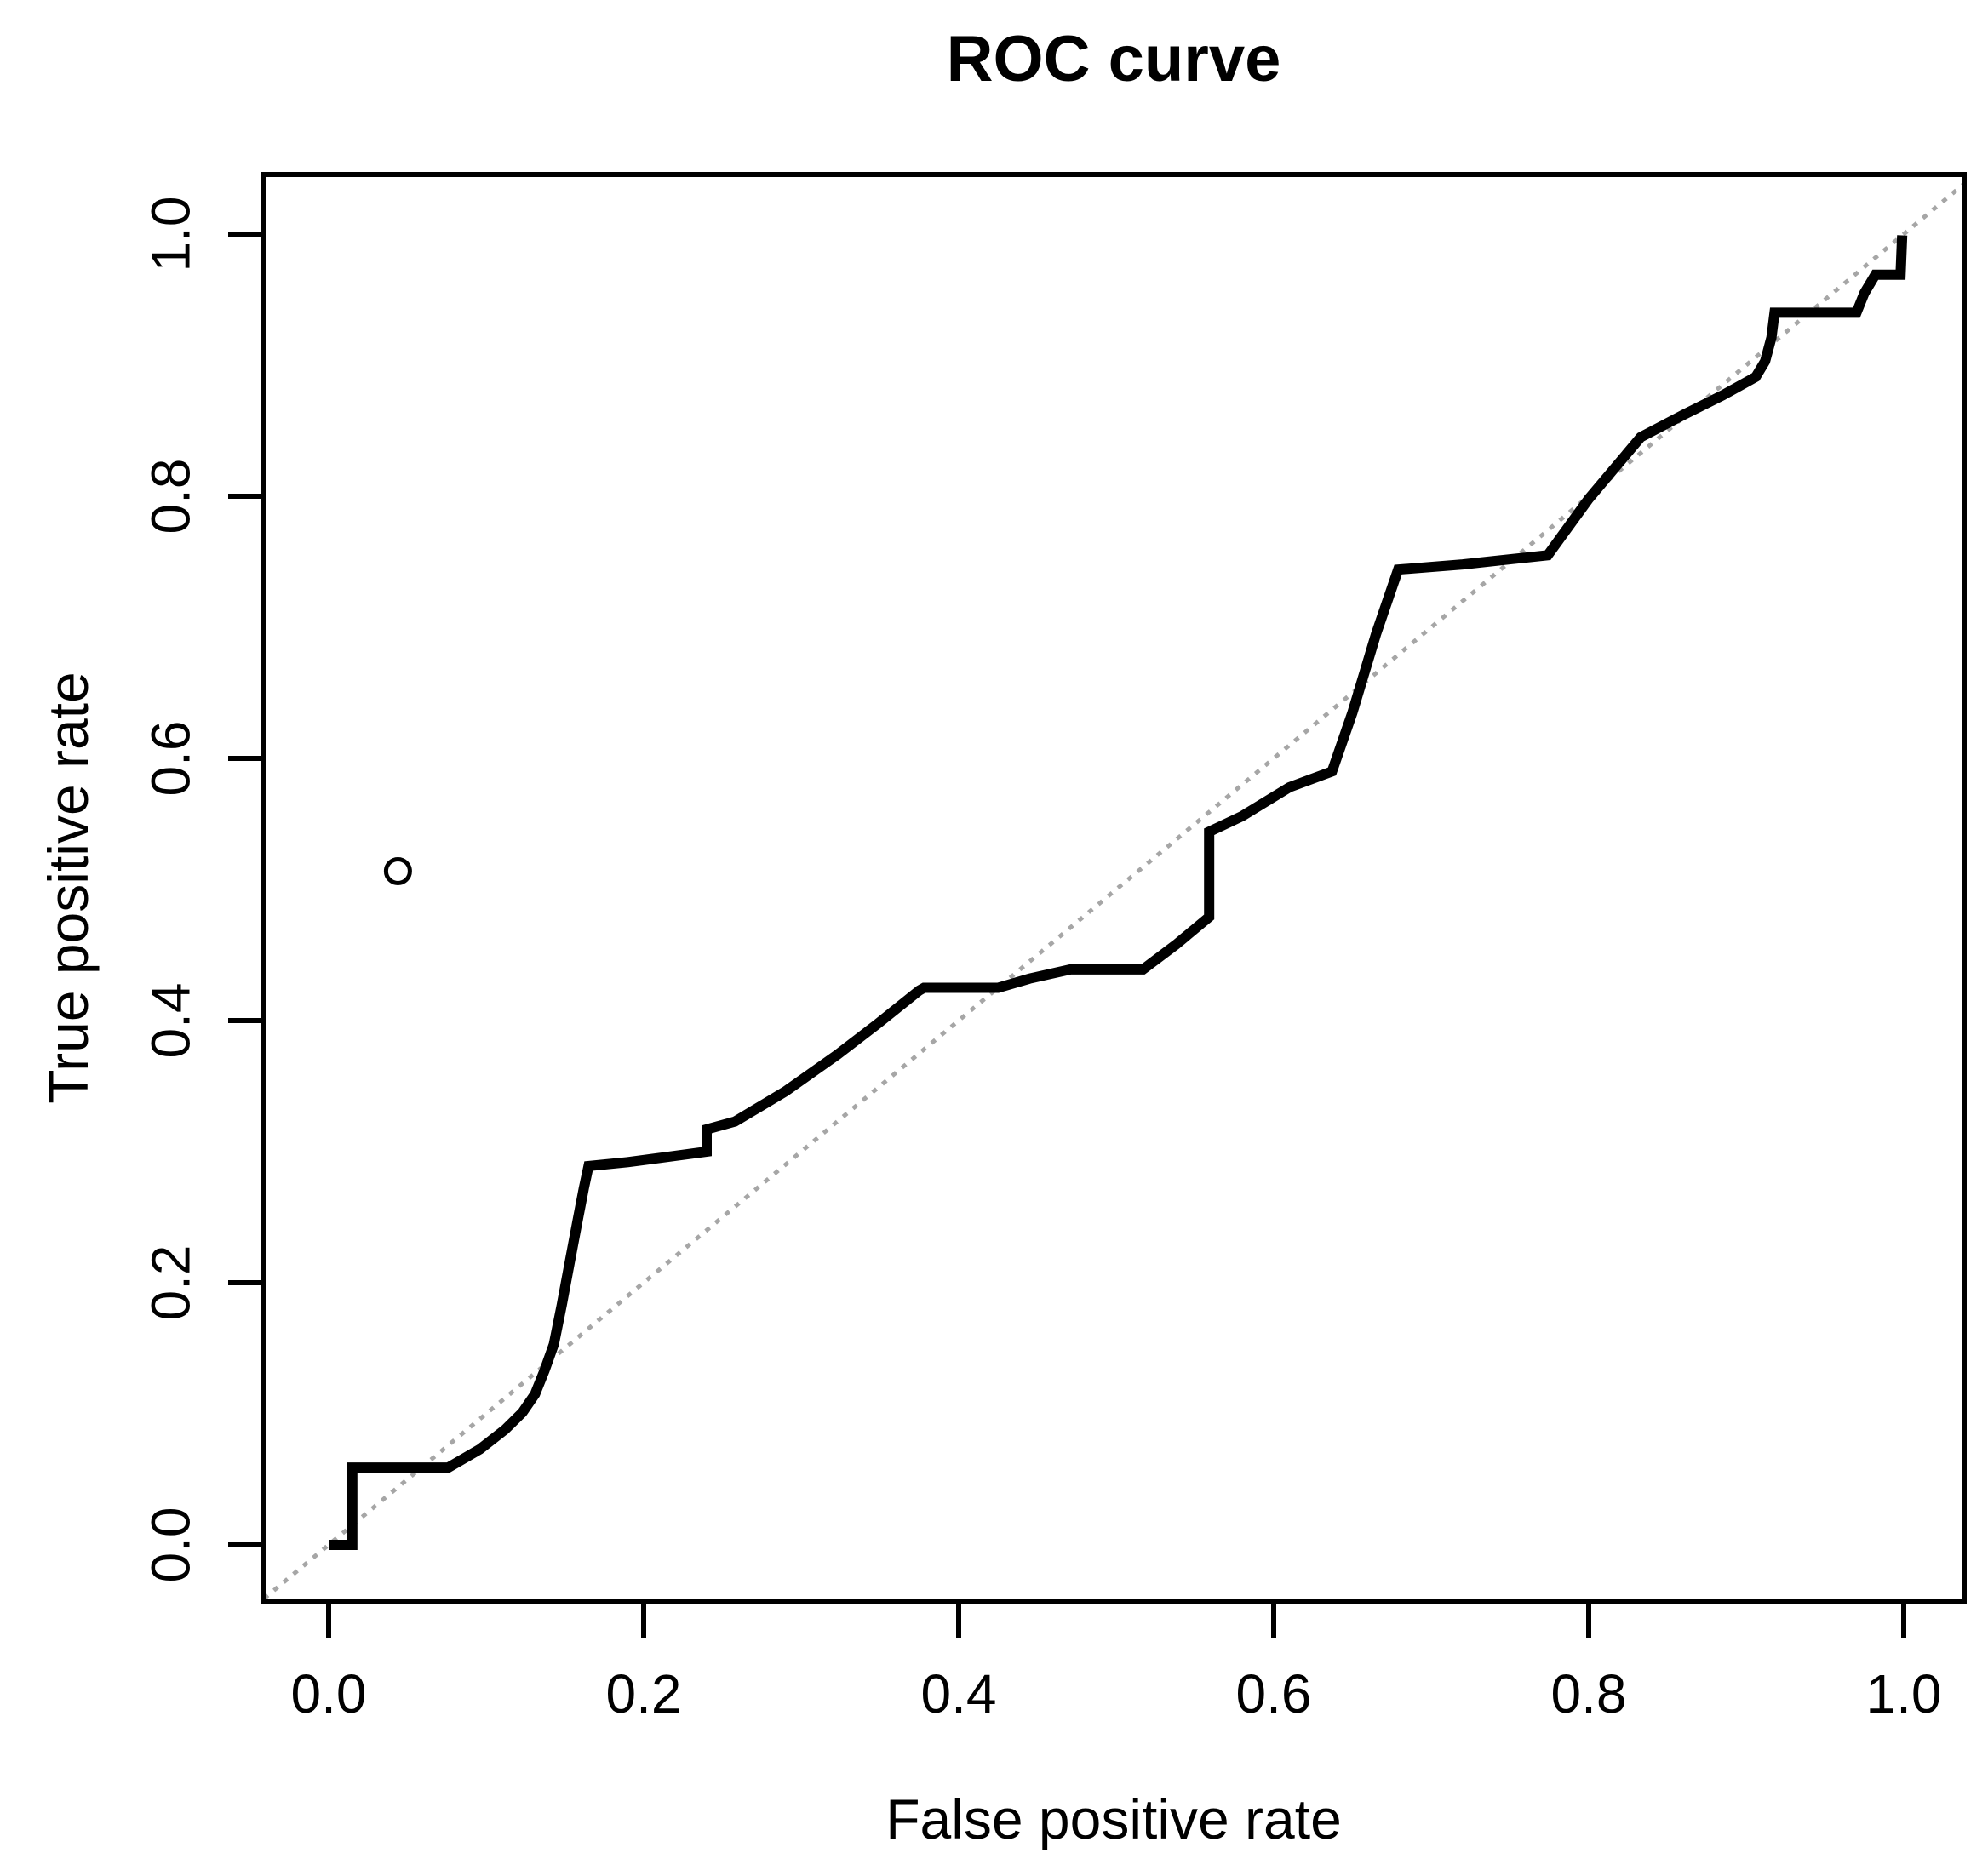 This screenshot has width=1988, height=1876. I want to click on y-tick-label: 0.0, so click(170, 1545).